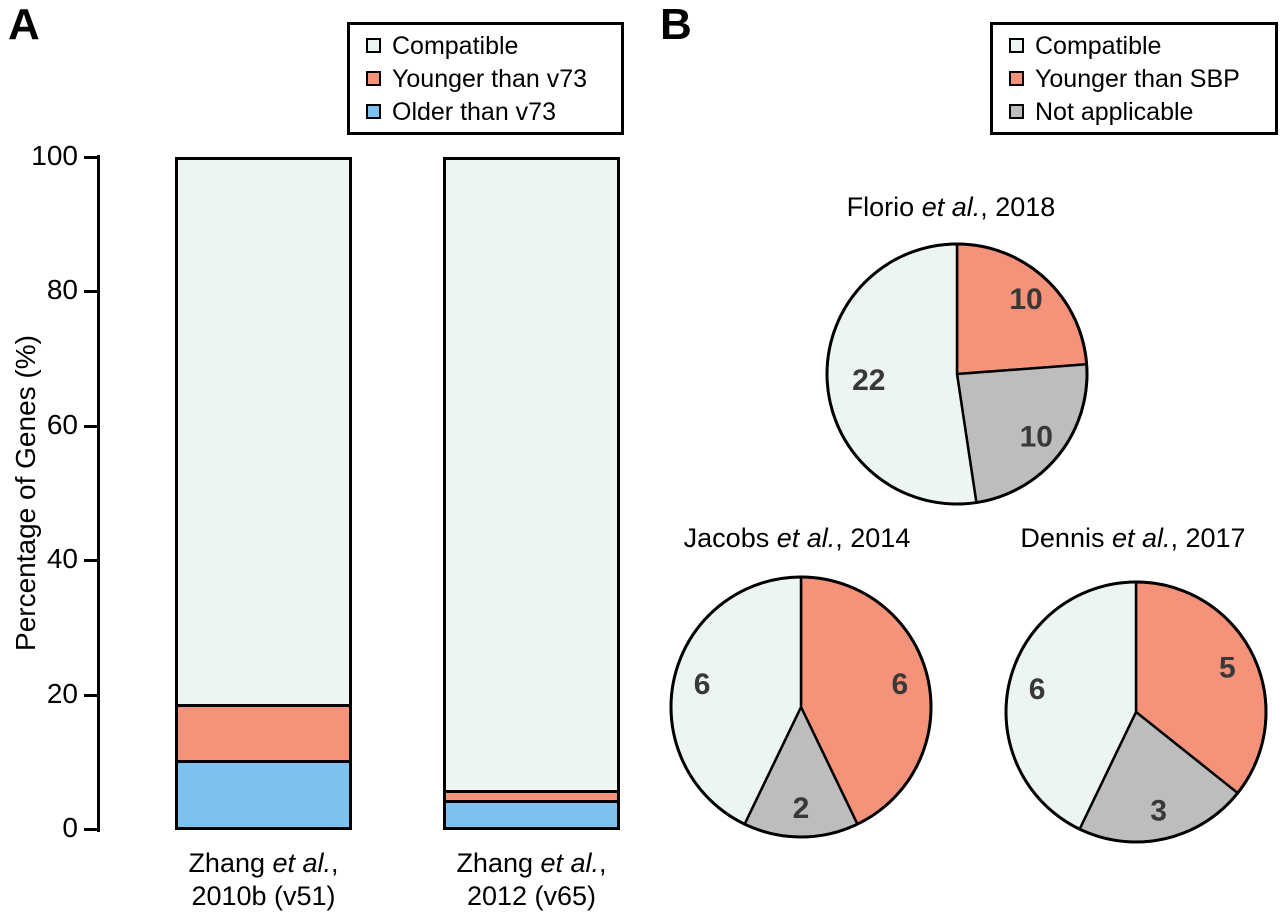 The height and width of the screenshot is (922, 1280). Describe the element at coordinates (1114, 111) in the screenshot. I see `legend-label: Not applicable` at that location.